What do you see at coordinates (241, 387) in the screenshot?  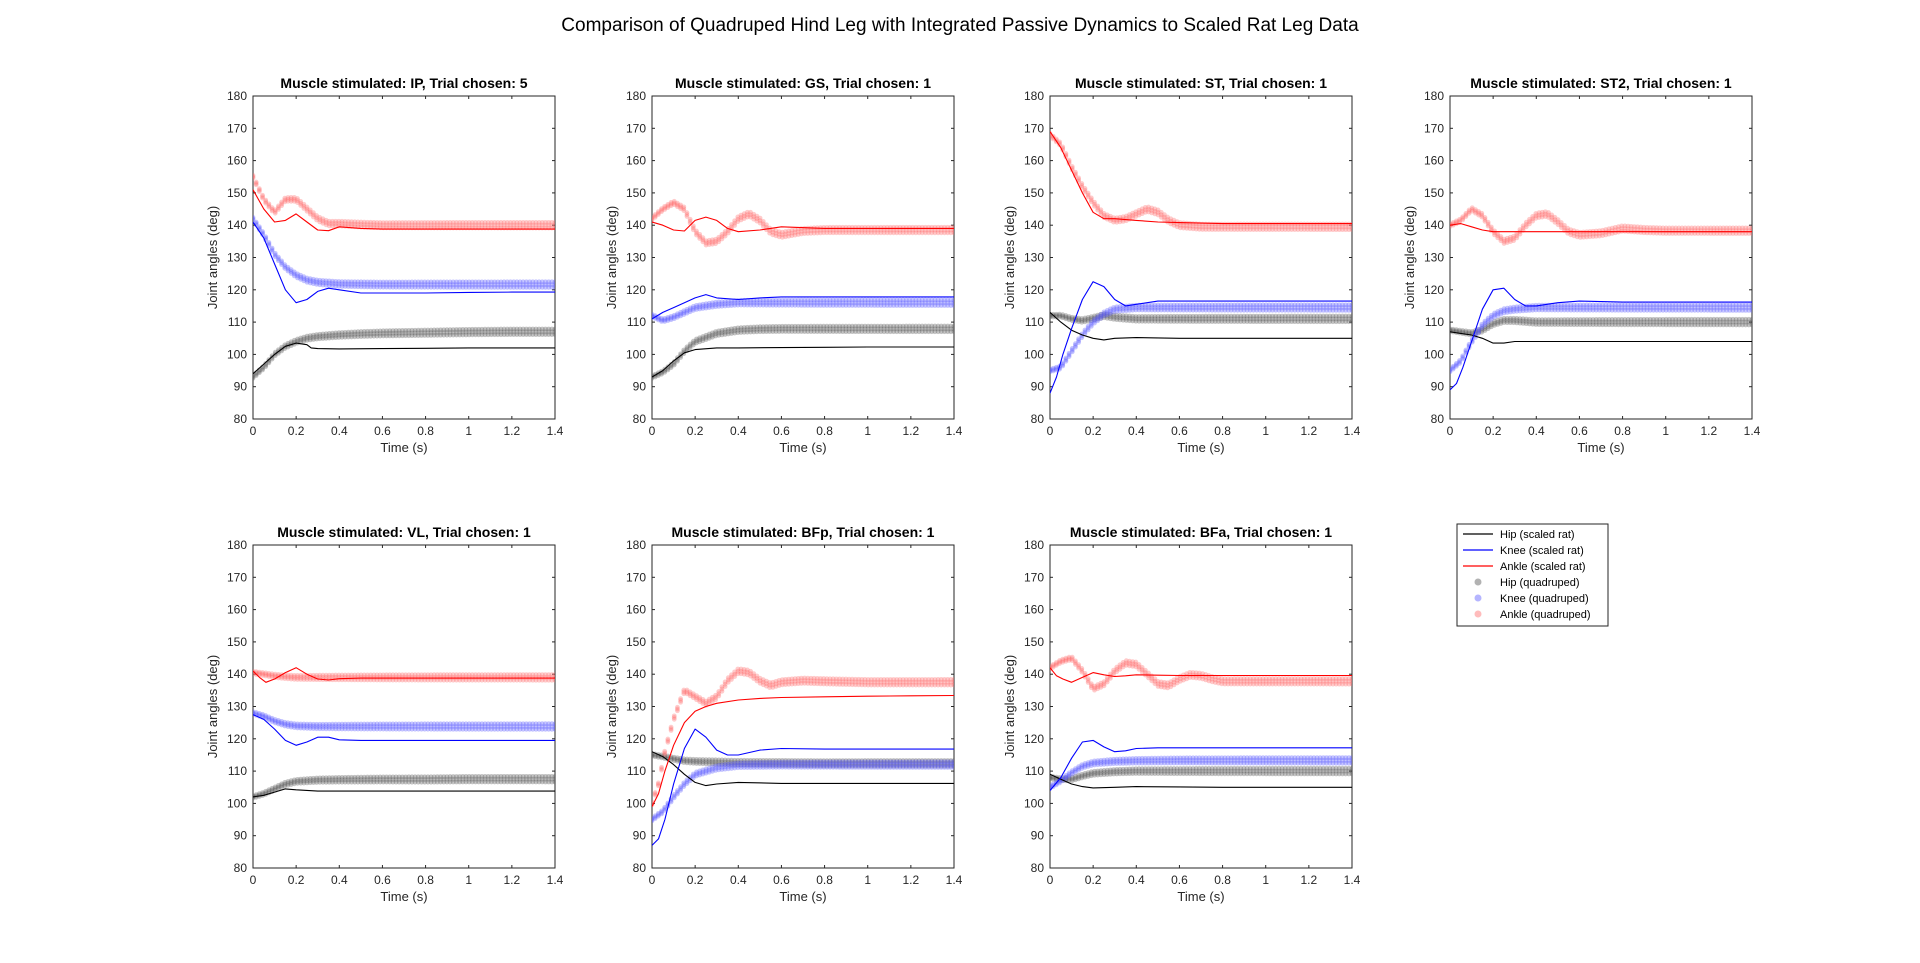 I see `y-tick-label: 90` at bounding box center [241, 387].